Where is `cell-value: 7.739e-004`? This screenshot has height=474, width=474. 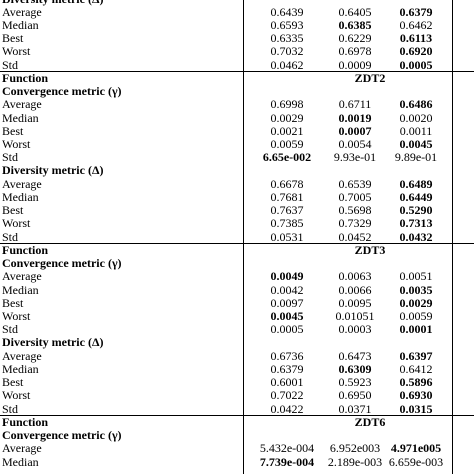
cell-value: 7.739e-004 is located at coordinates (287, 461).